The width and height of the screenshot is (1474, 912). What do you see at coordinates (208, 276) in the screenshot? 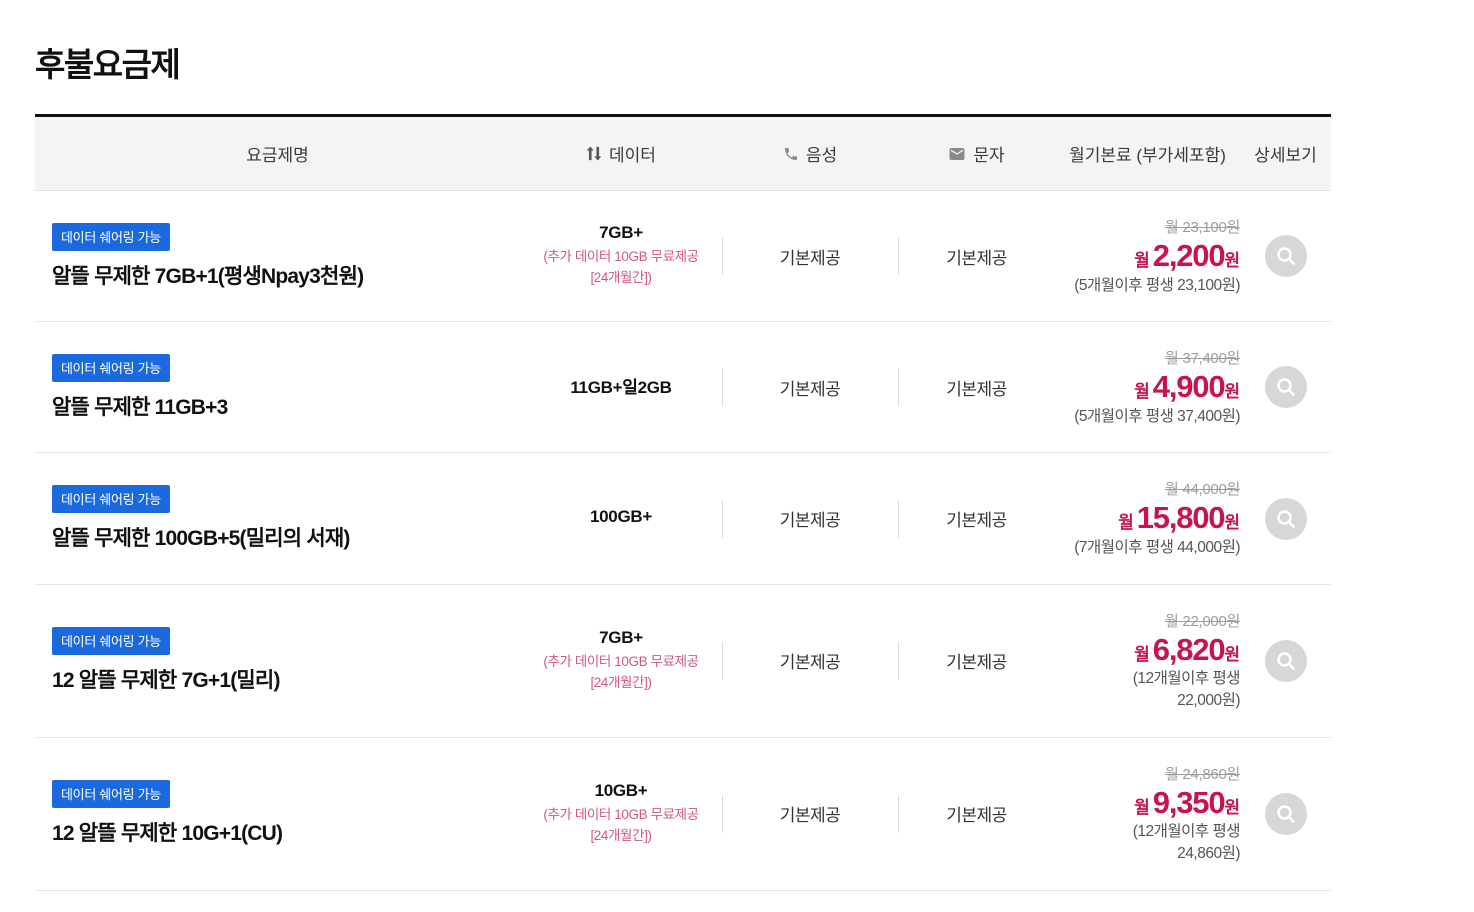
I see `plan-name: 알뜰 무제한 7GB+1(평생Npay3천원)` at bounding box center [208, 276].